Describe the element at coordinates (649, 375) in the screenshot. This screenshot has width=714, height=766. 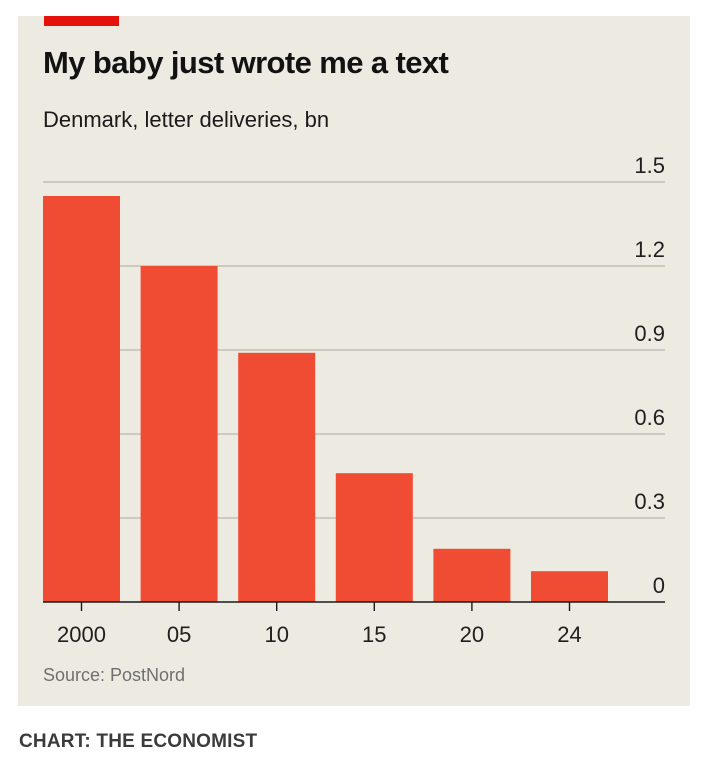
I see `y-axis-ticks: 0 0.3 0.6 0.9 1.2 1.5` at that location.